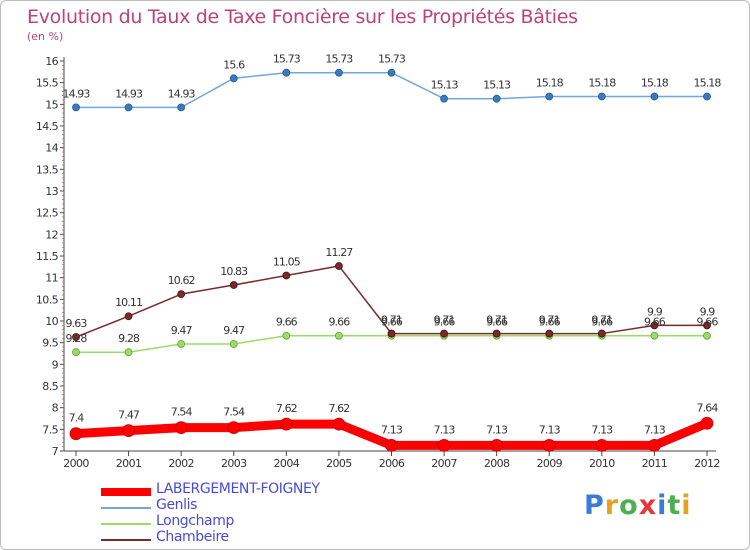 The width and height of the screenshot is (750, 550). Describe the element at coordinates (128, 302) in the screenshot. I see `data-label: 10.11` at that location.